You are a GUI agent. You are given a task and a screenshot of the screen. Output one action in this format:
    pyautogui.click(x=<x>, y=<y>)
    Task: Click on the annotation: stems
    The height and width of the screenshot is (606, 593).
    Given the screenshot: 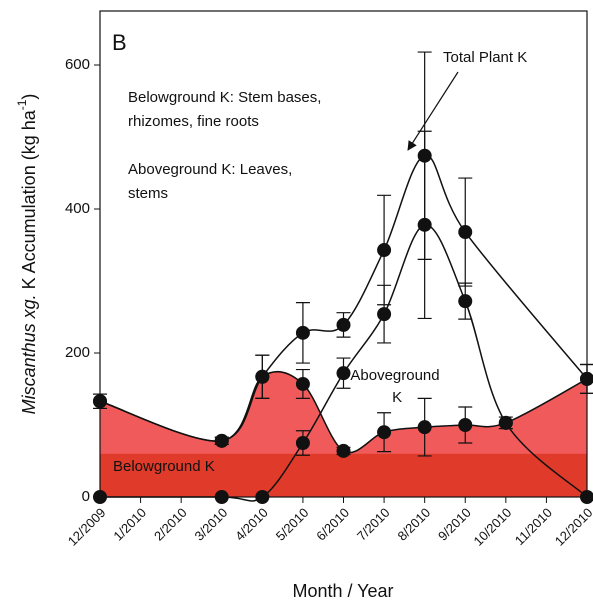 What is the action you would take?
    pyautogui.click(x=148, y=193)
    